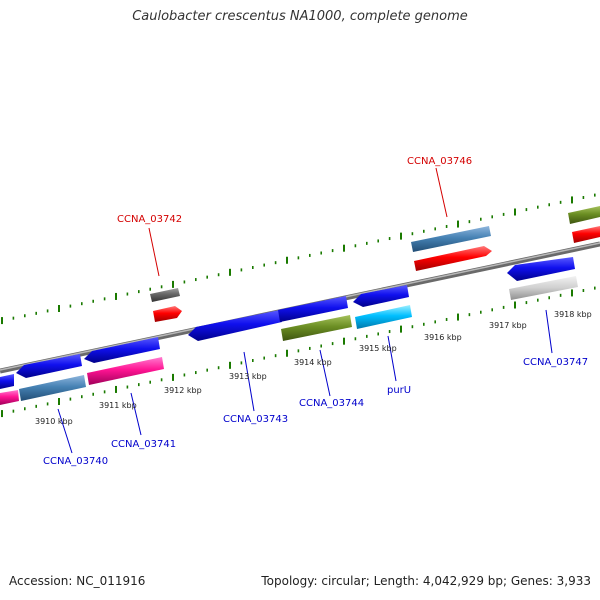  Describe the element at coordinates (54, 421) in the screenshot. I see `kbp-label: 3910 kbp` at that location.